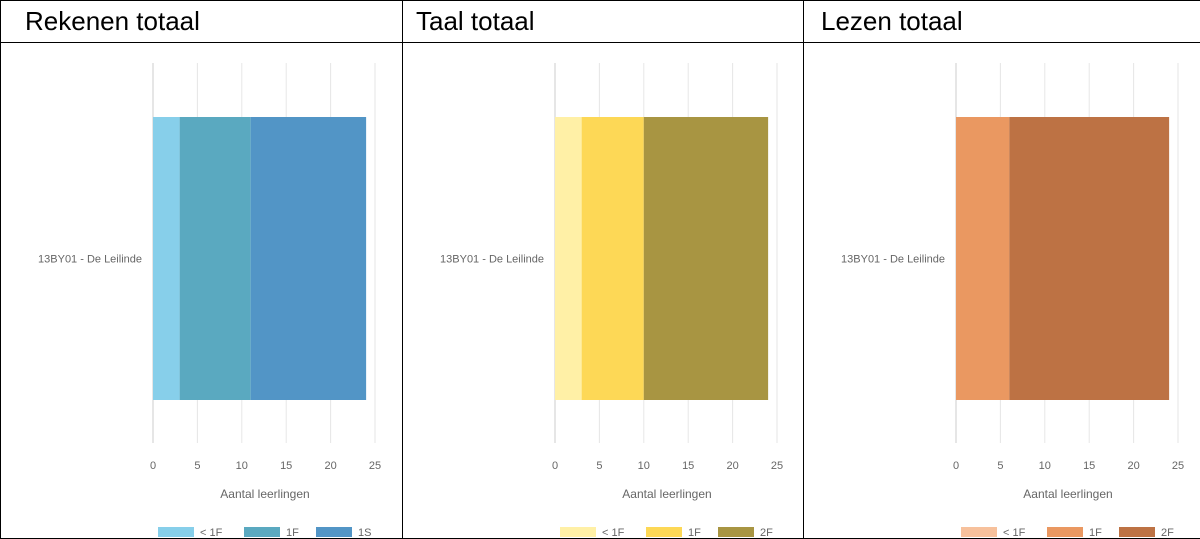  Describe the element at coordinates (475, 21) in the screenshot. I see `panel-title: Taal totaal` at that location.